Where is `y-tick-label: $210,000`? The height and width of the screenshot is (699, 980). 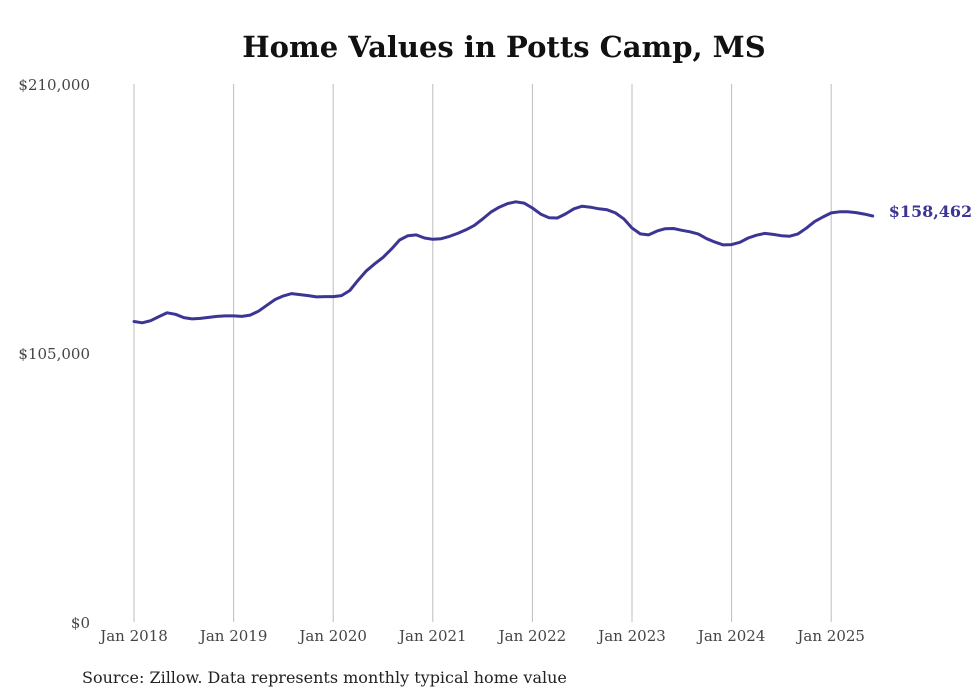
y-tick-label: $210,000 is located at coordinates (54, 85).